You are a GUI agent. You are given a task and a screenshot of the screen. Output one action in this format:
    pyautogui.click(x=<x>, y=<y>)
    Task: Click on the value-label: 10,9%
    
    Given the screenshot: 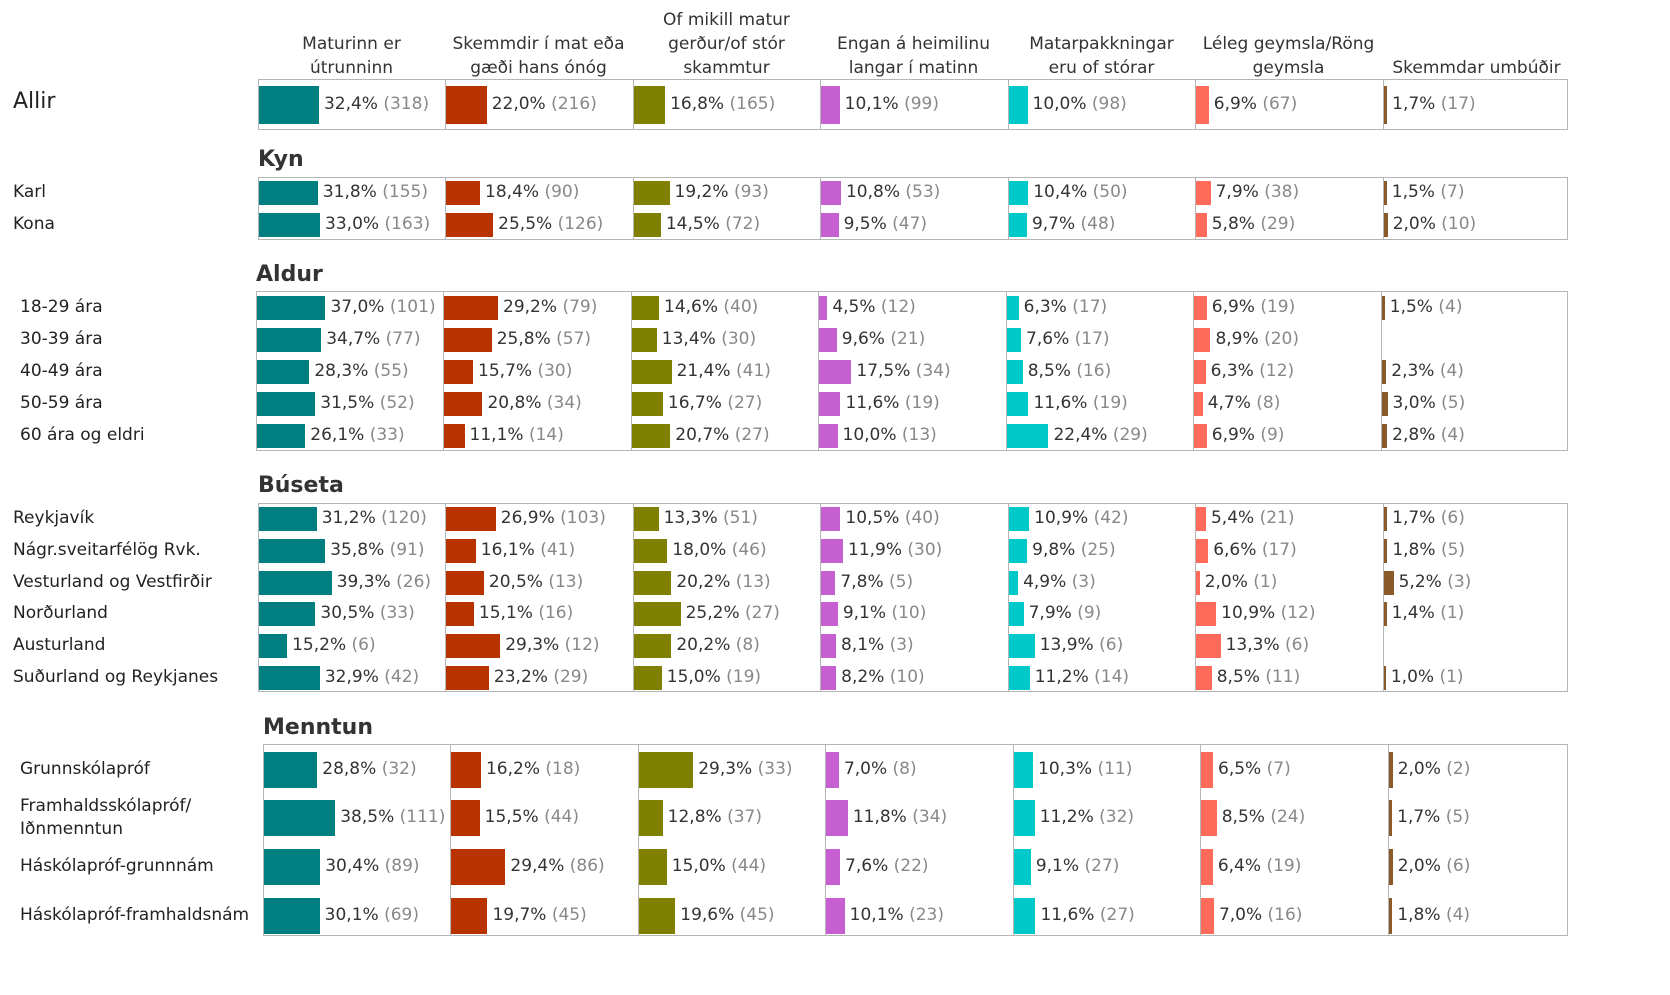 What is the action you would take?
    pyautogui.click(x=1061, y=518)
    